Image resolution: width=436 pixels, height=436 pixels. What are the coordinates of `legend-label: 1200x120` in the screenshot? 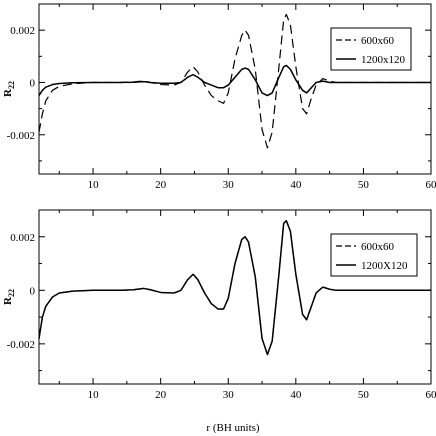 It's located at (383, 60).